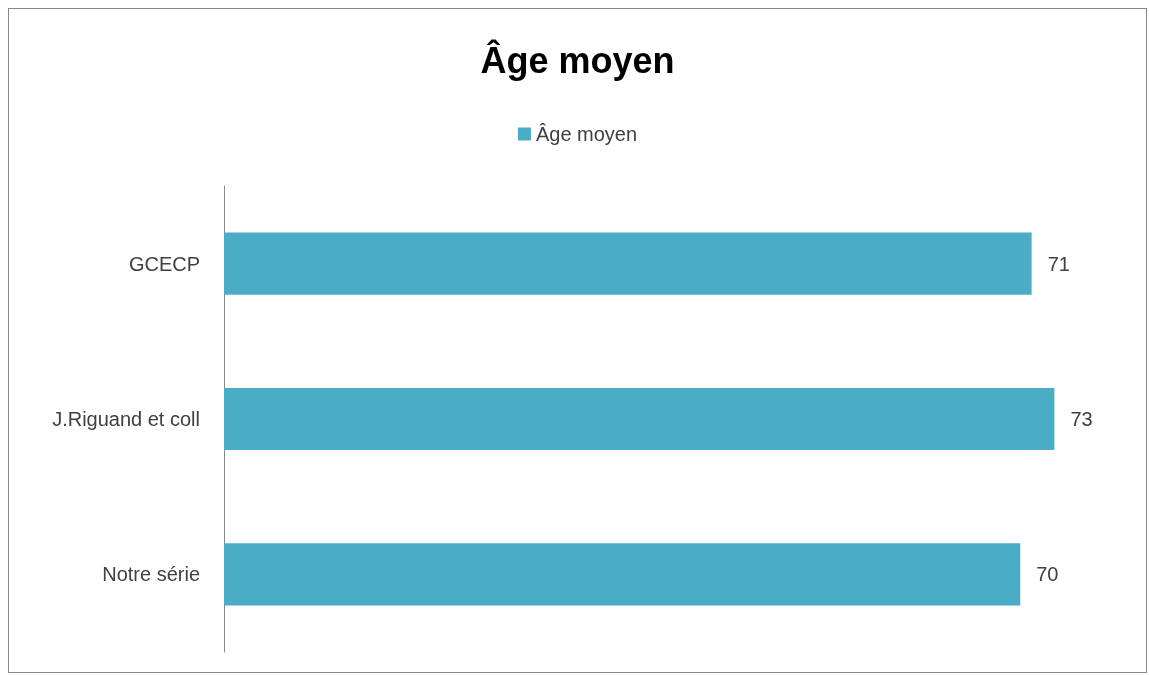  What do you see at coordinates (151, 574) in the screenshot?
I see `y-tick-label: Notre série` at bounding box center [151, 574].